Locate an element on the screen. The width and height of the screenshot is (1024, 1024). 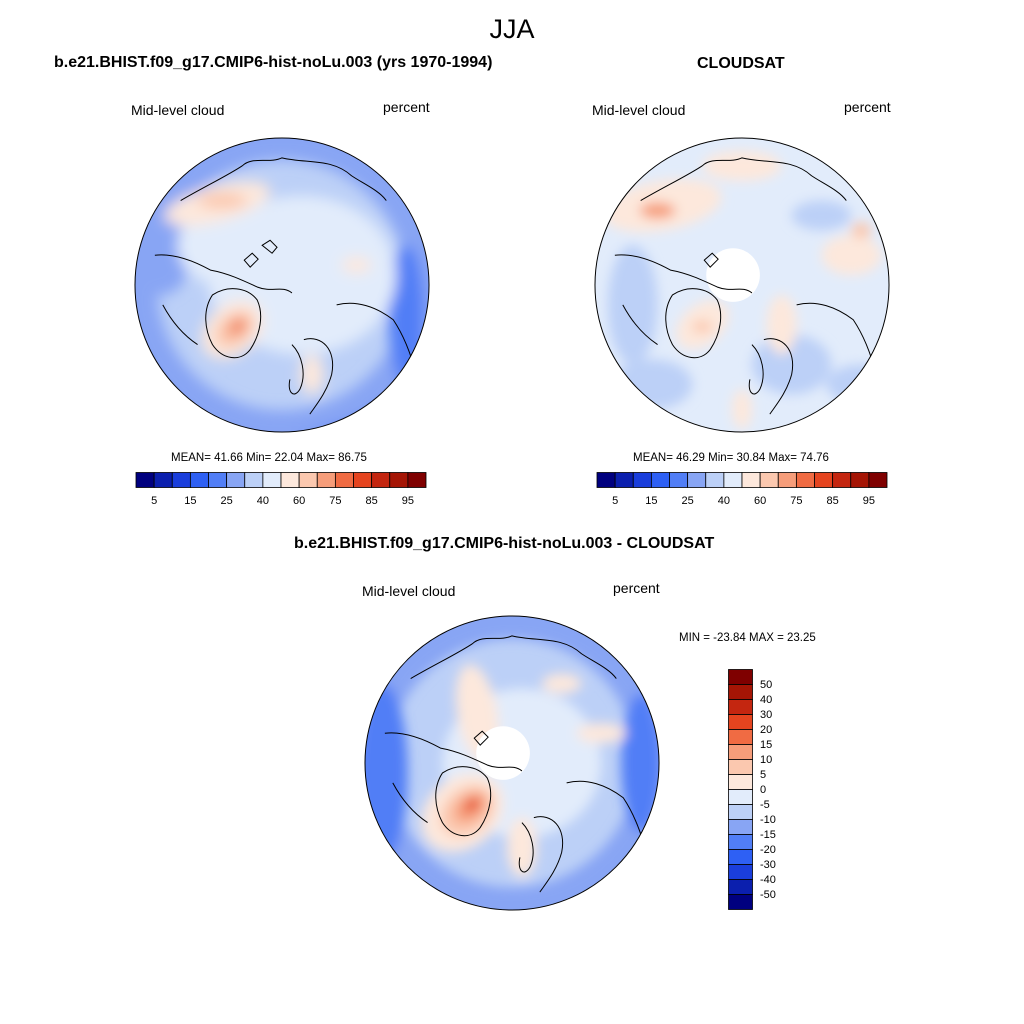
diff-stats-text: MIN = -23.84 MAX = 23.25 is located at coordinates (747, 638).